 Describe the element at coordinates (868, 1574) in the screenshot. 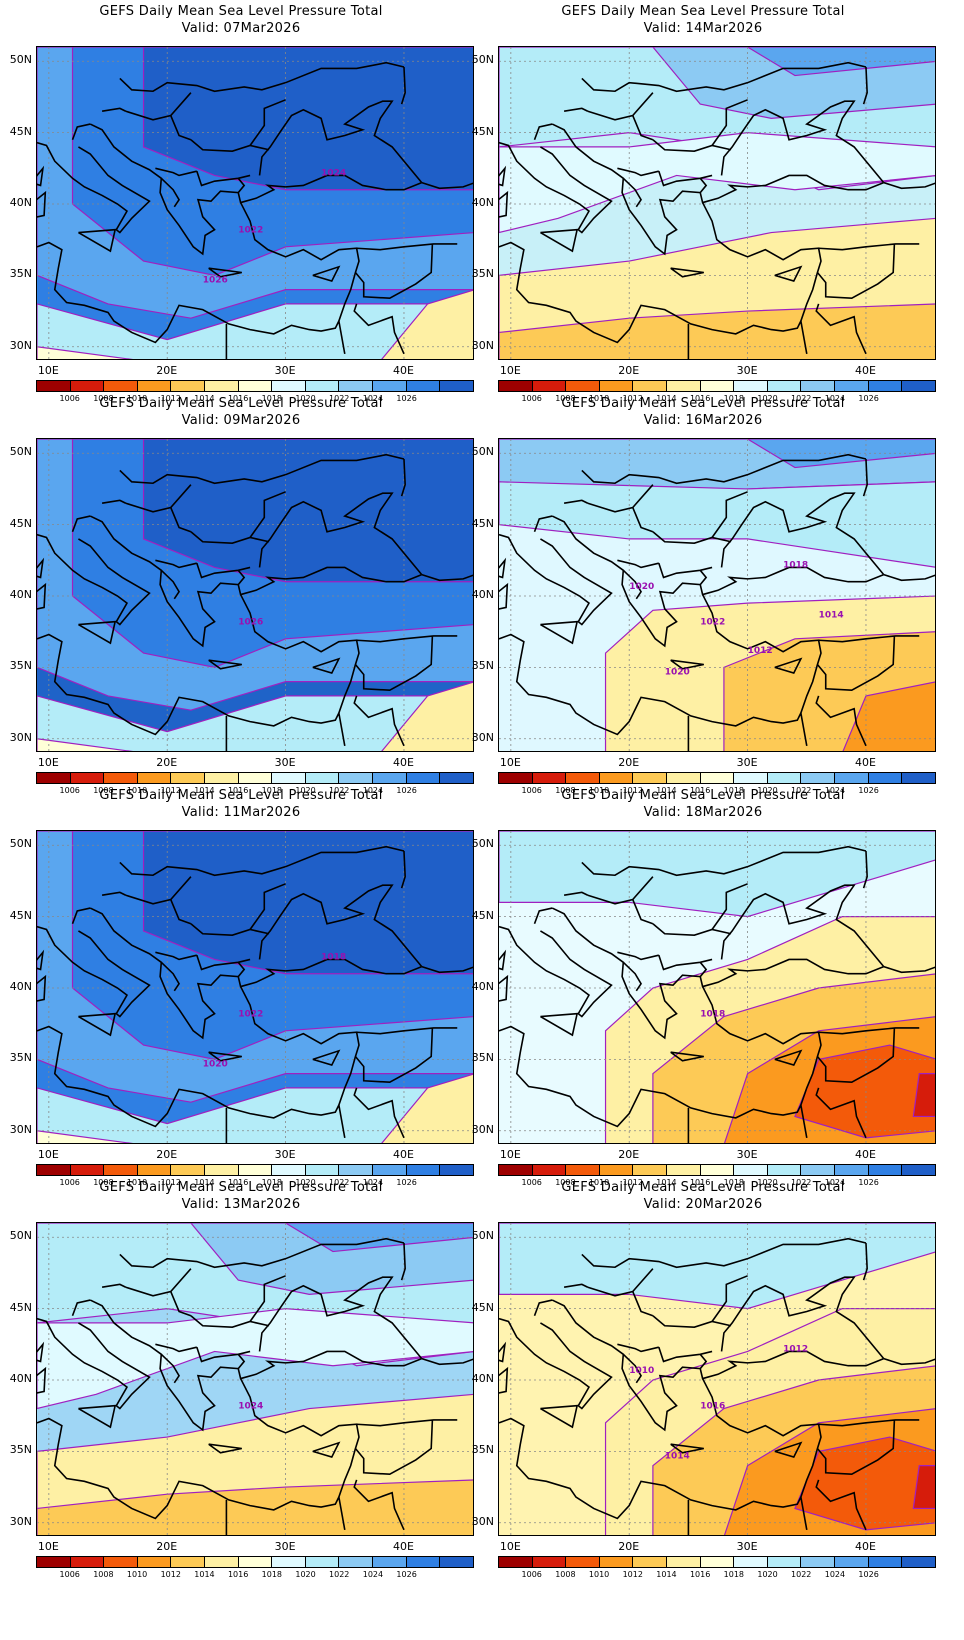

I see `colorbar-label: 1026` at that location.